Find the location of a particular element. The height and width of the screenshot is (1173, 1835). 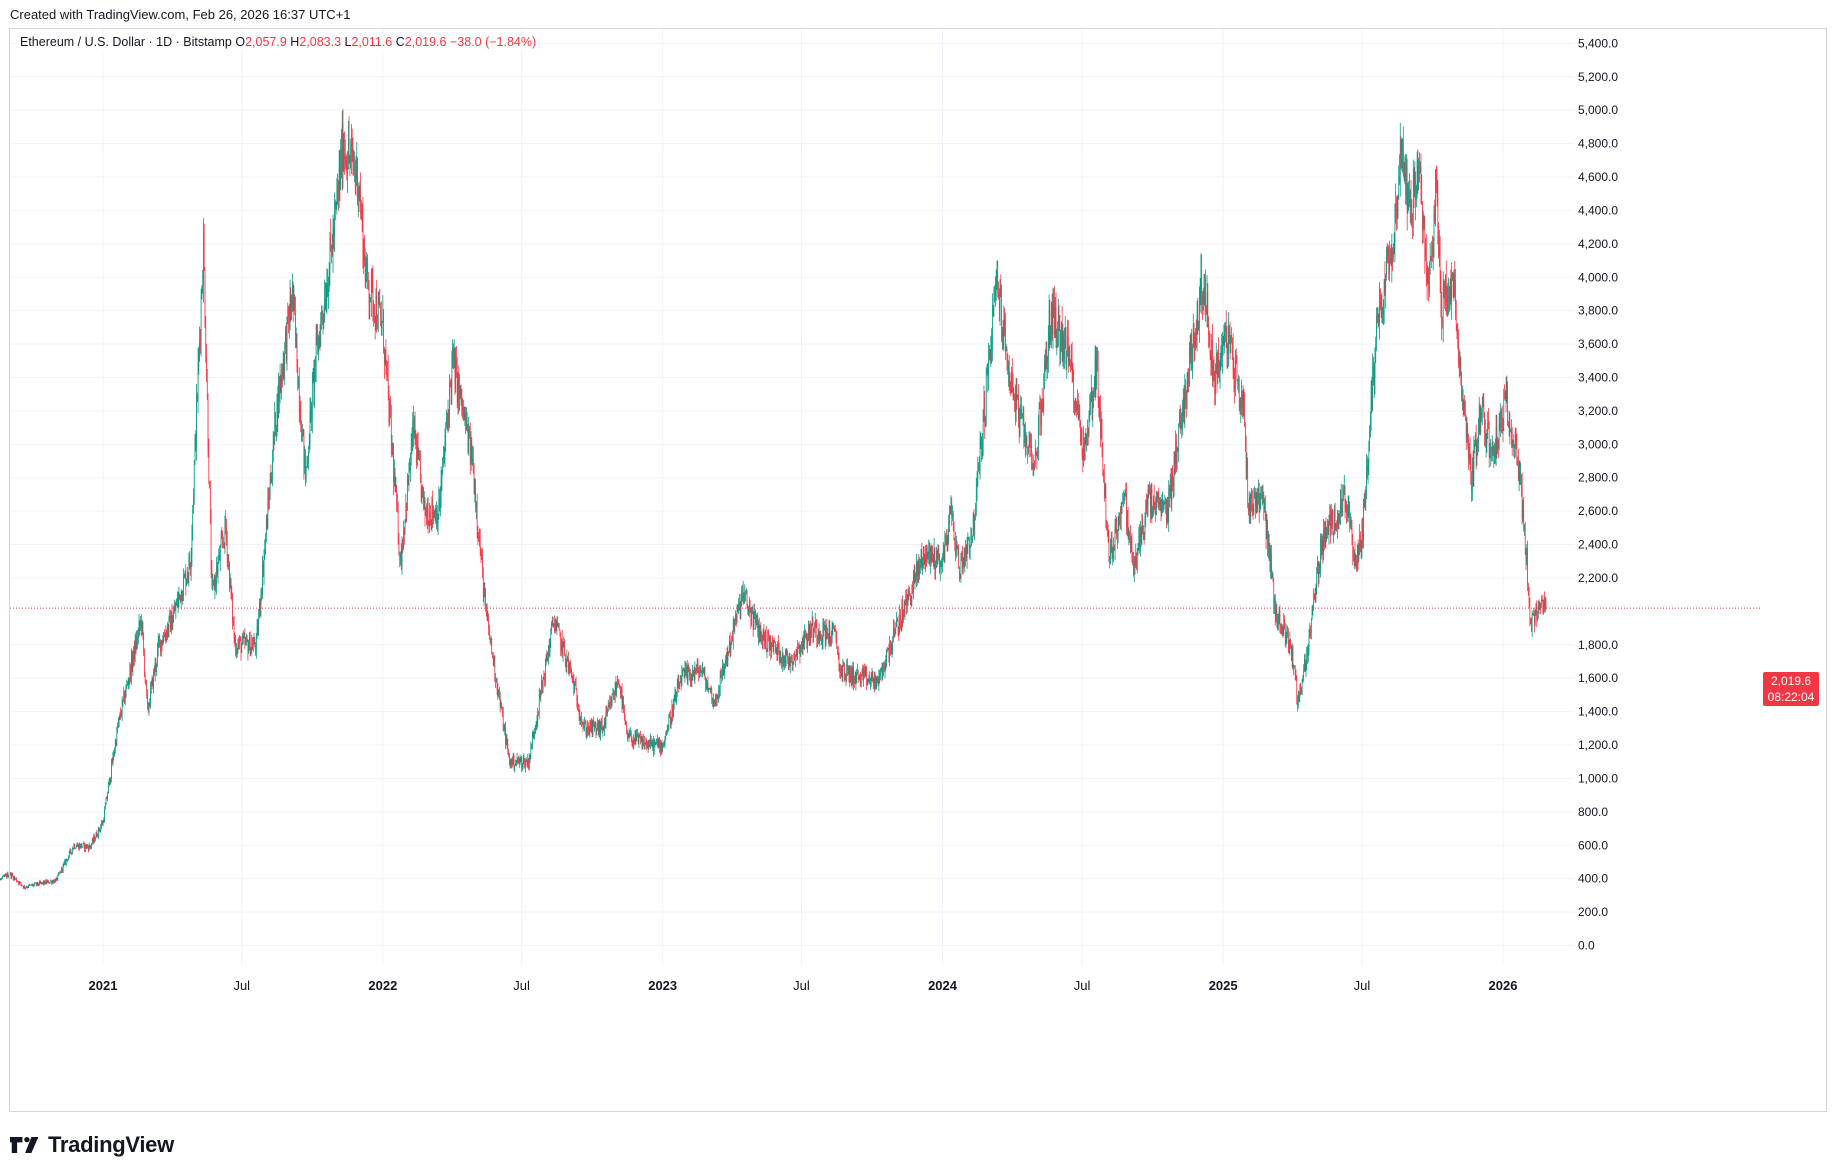

y-tick-label: 4,400.0 is located at coordinates (1598, 210).